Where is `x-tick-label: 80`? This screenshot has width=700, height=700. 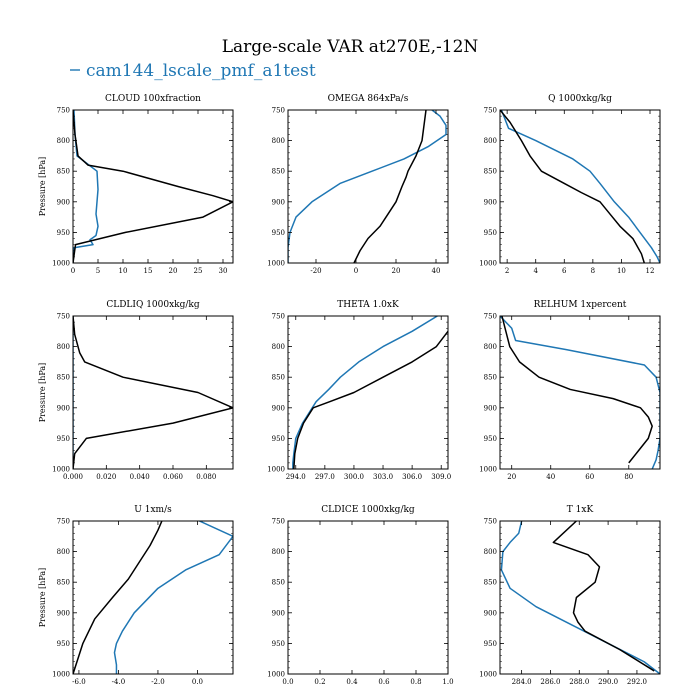 x-tick-label: 80 is located at coordinates (628, 477).